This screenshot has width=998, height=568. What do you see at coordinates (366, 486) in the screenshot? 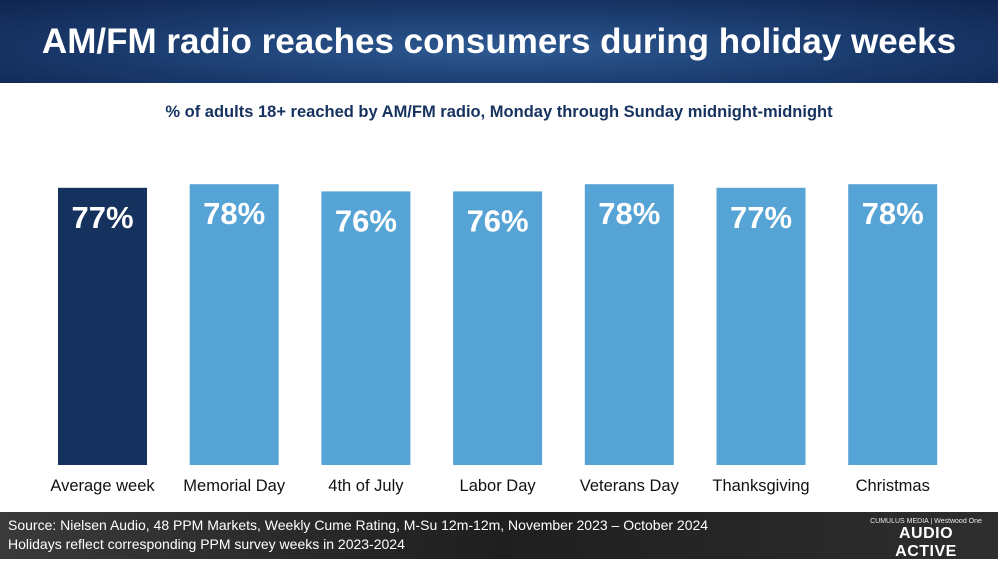
I see `category-label: 4th of July` at bounding box center [366, 486].